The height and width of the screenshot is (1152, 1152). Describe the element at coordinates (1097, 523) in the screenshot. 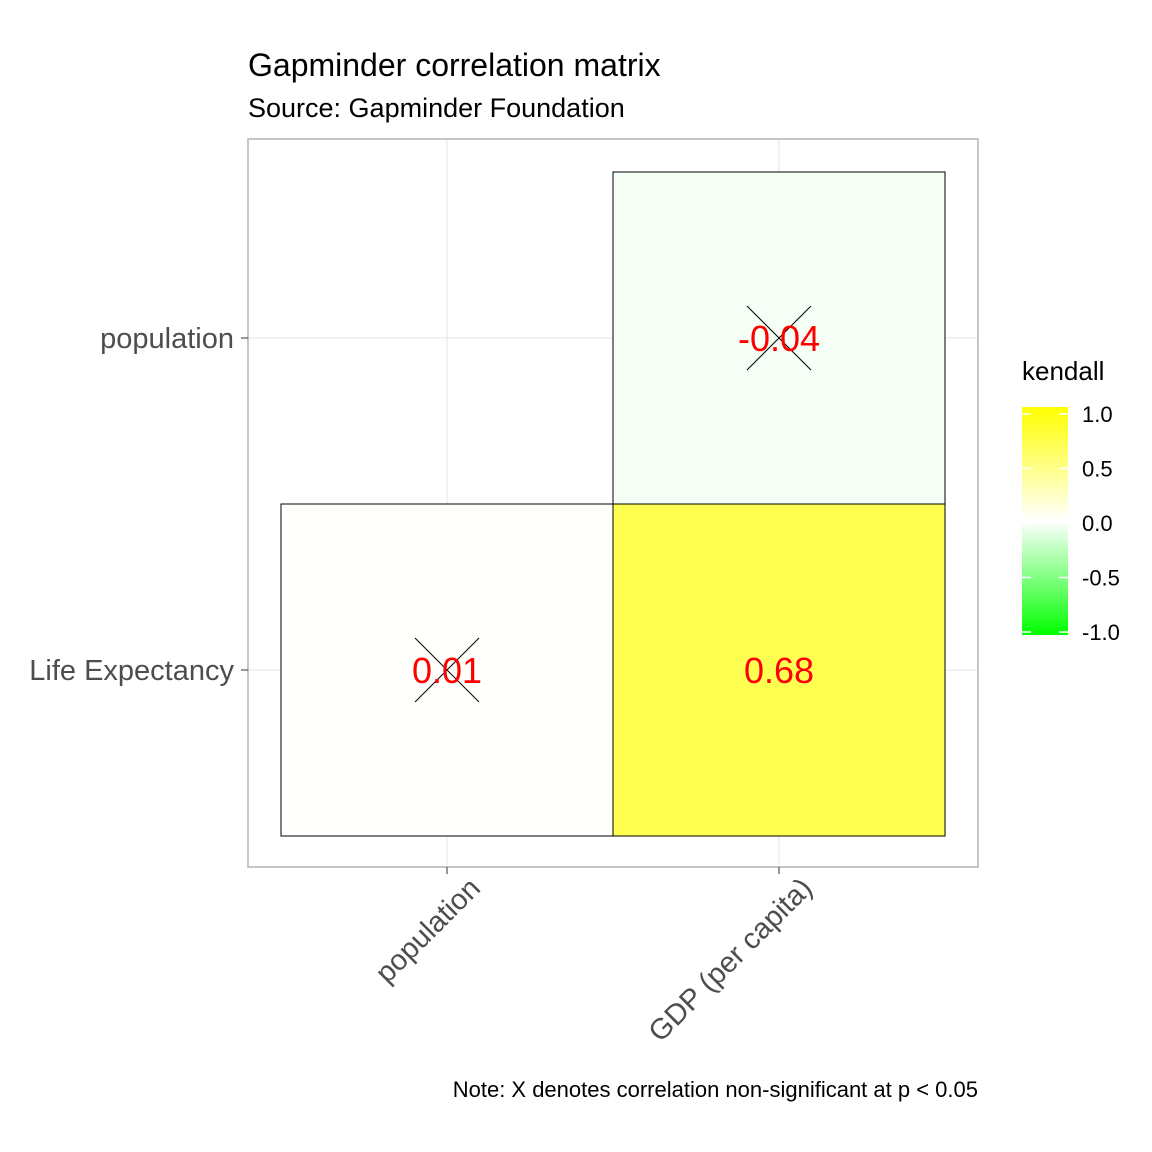

I see `legend-tick-label: 0.0` at that location.